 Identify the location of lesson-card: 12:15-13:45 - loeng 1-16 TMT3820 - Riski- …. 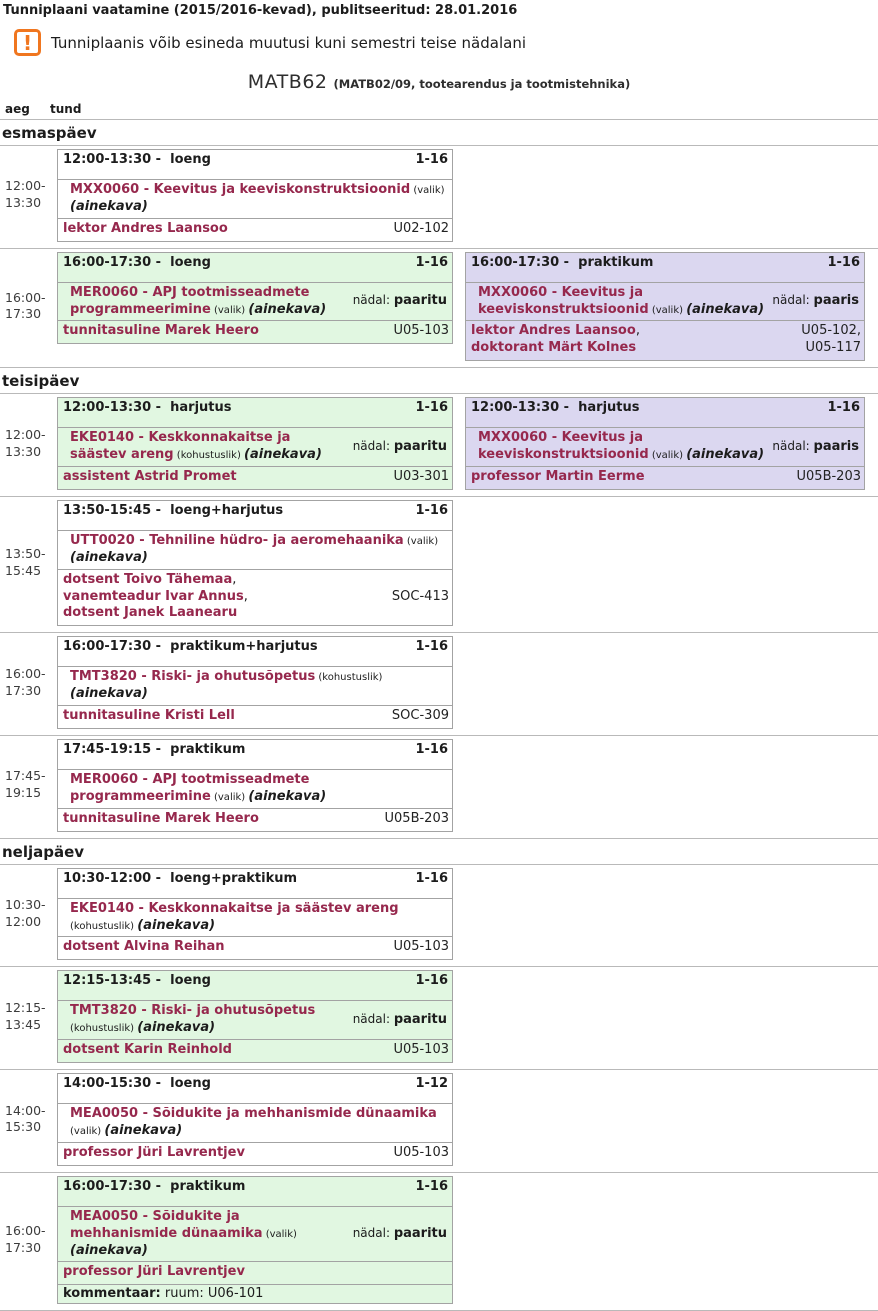
(255, 1017).